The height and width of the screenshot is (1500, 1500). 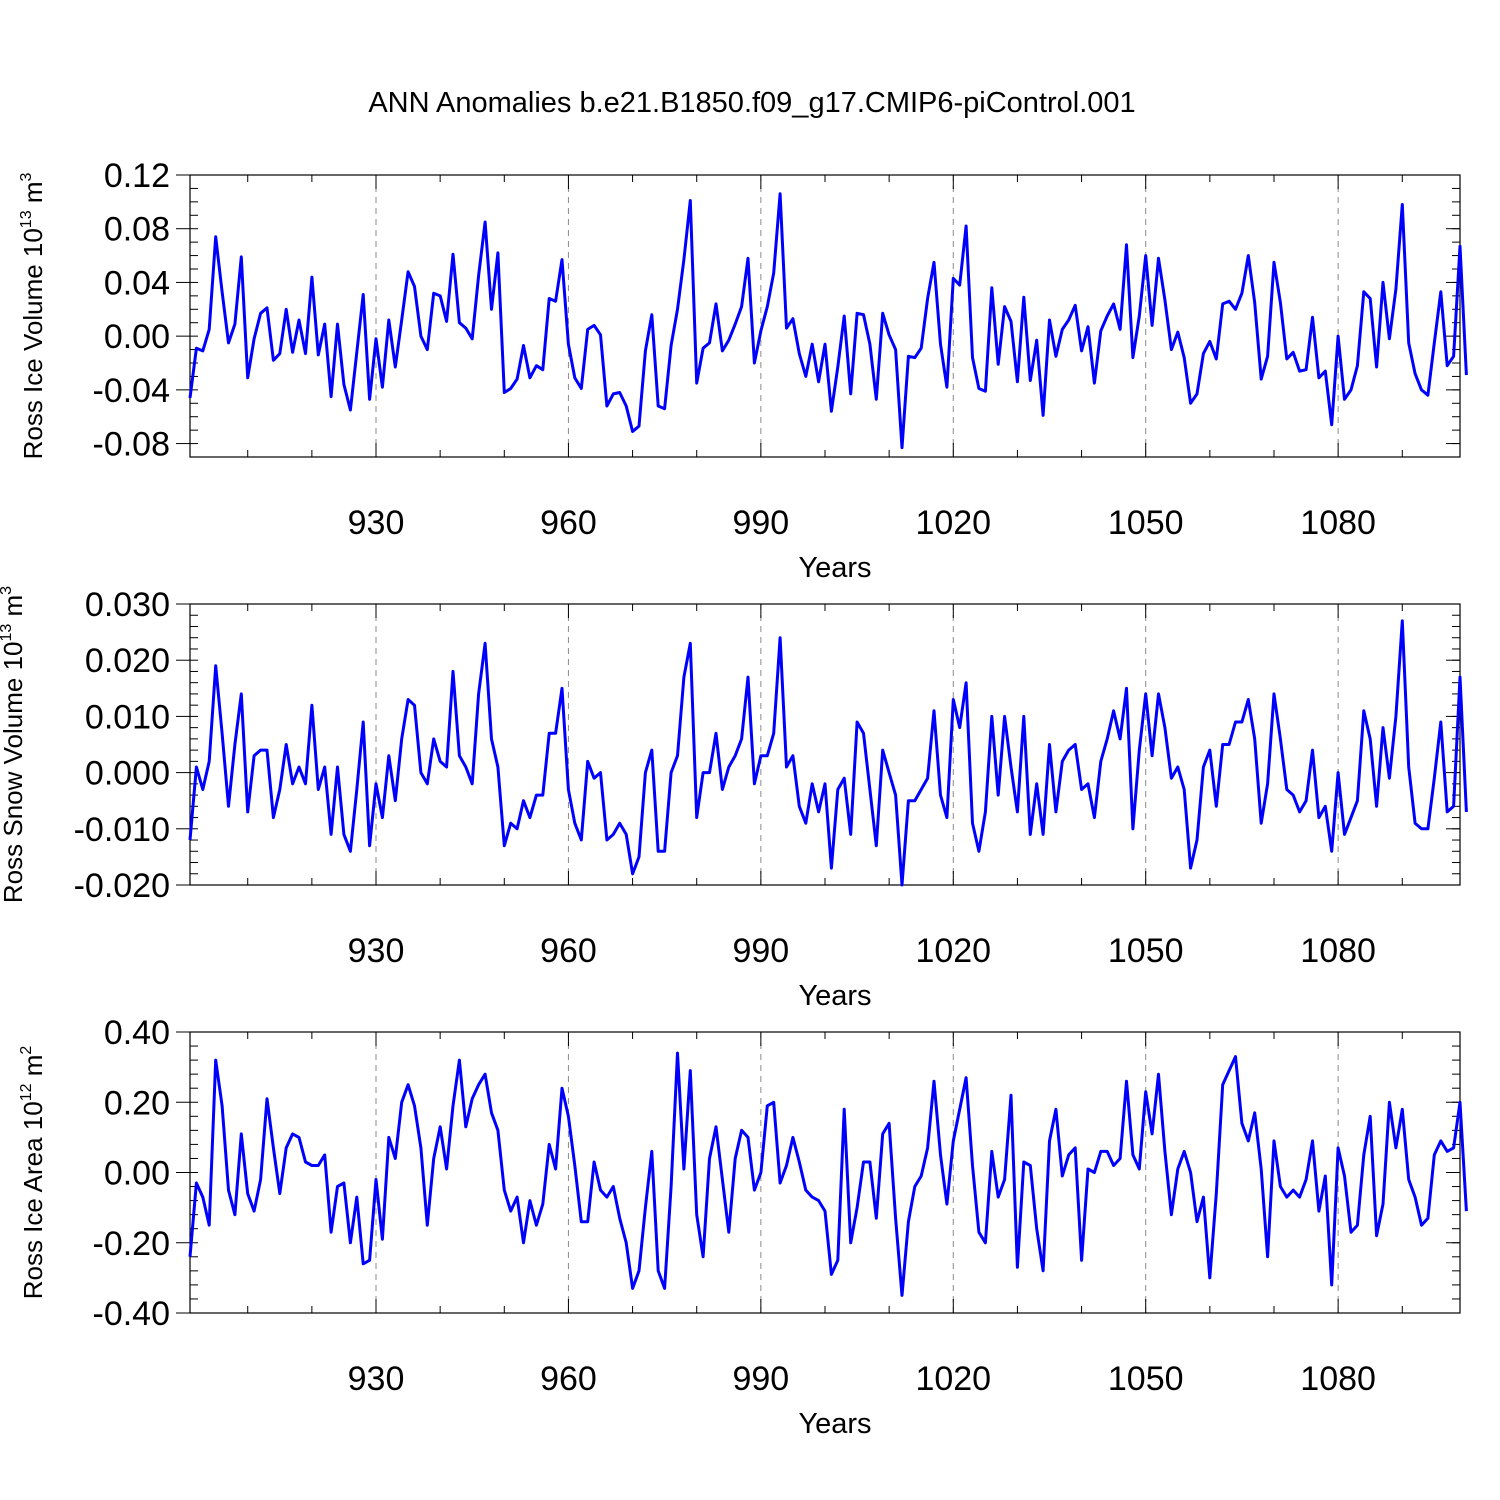 What do you see at coordinates (122, 886) in the screenshot?
I see `y-tick-label: -0.020` at bounding box center [122, 886].